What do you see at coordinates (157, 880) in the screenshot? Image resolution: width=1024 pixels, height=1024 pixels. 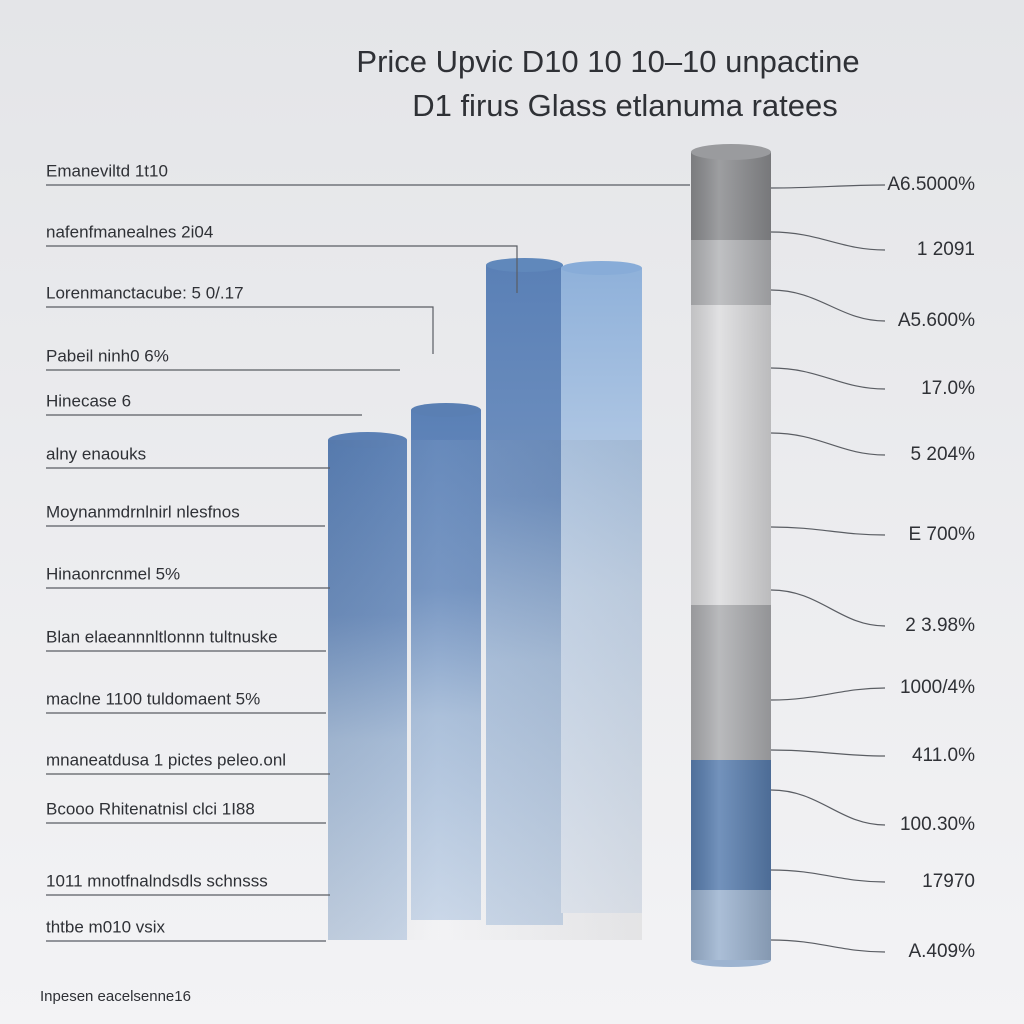 I see `left-label: 1011 mnotfnalndsdls schnsss` at bounding box center [157, 880].